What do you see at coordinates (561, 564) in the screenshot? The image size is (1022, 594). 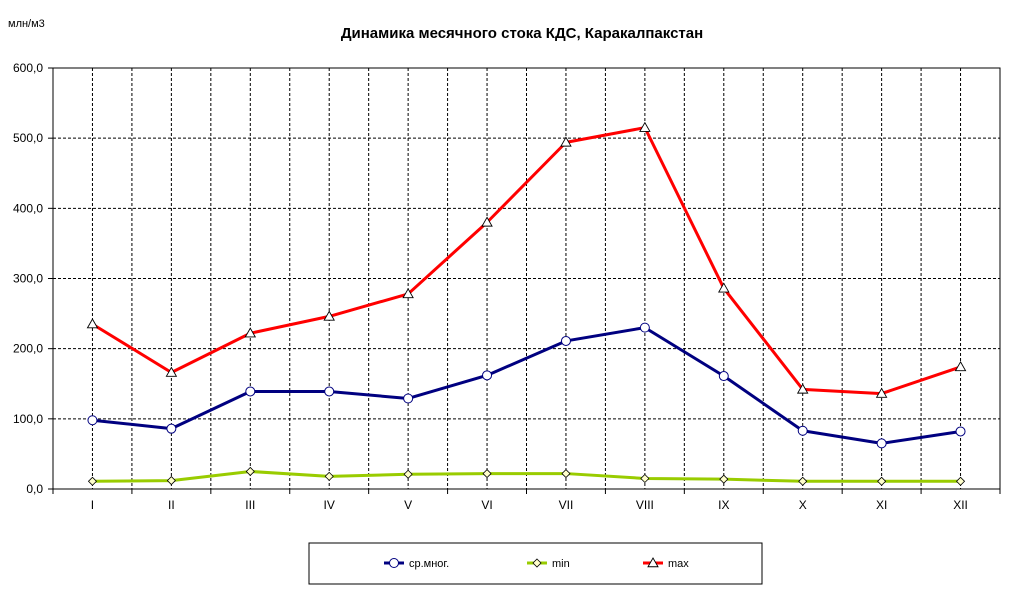 I see `legend-label: min` at bounding box center [561, 564].